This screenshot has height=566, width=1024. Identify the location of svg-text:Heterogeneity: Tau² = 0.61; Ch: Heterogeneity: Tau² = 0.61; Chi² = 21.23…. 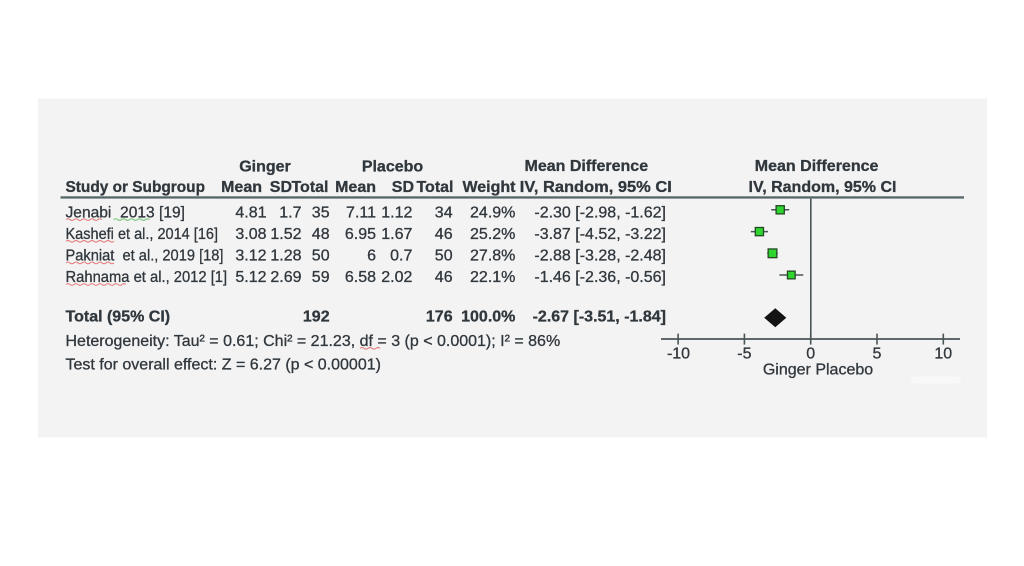
(313, 341).